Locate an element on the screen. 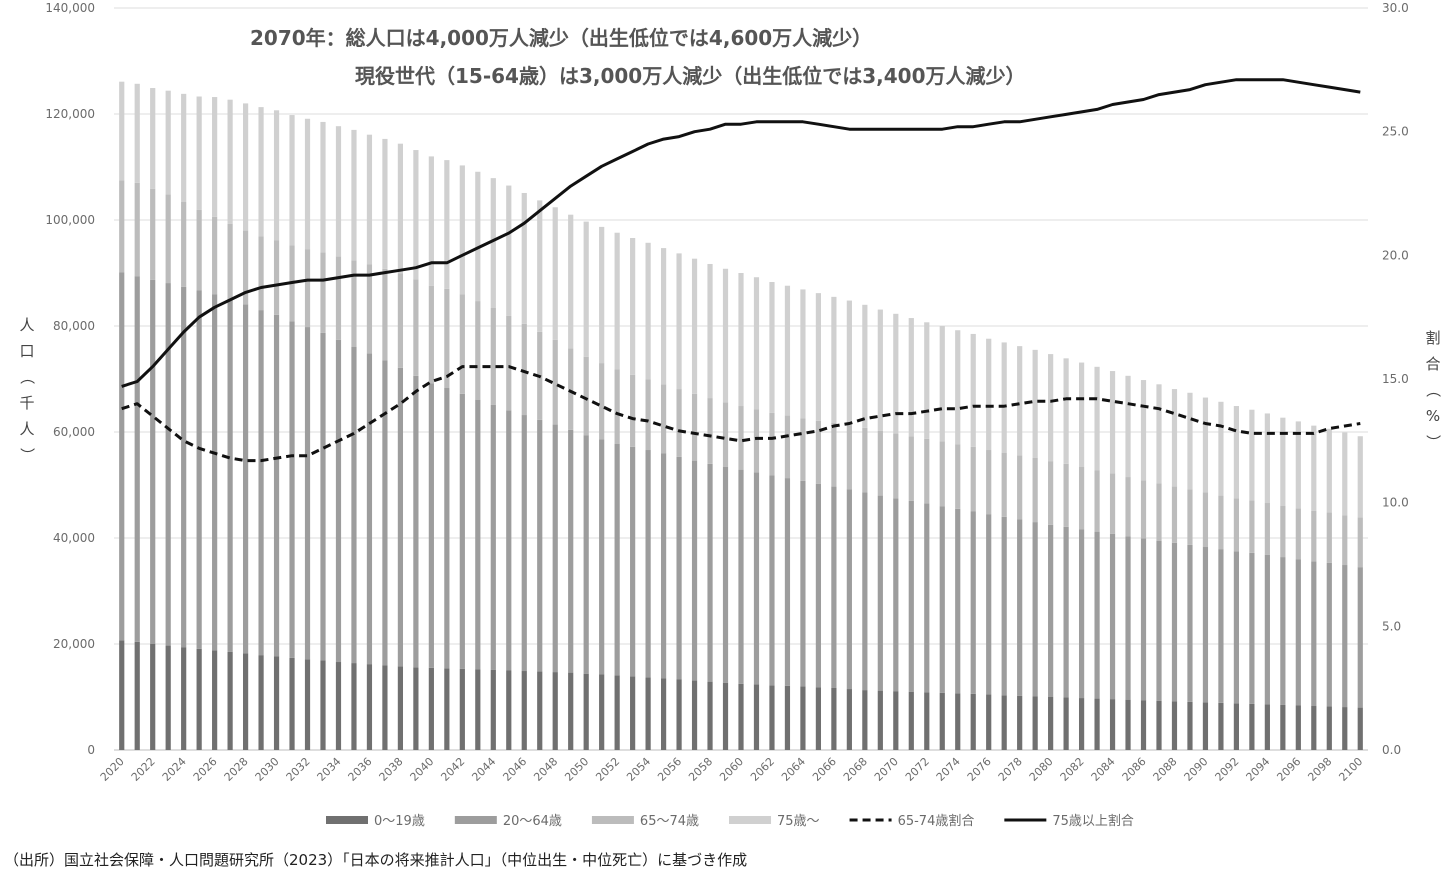 This screenshot has height=873, width=1443. y2-axis-label-char: % is located at coordinates (1433, 416).